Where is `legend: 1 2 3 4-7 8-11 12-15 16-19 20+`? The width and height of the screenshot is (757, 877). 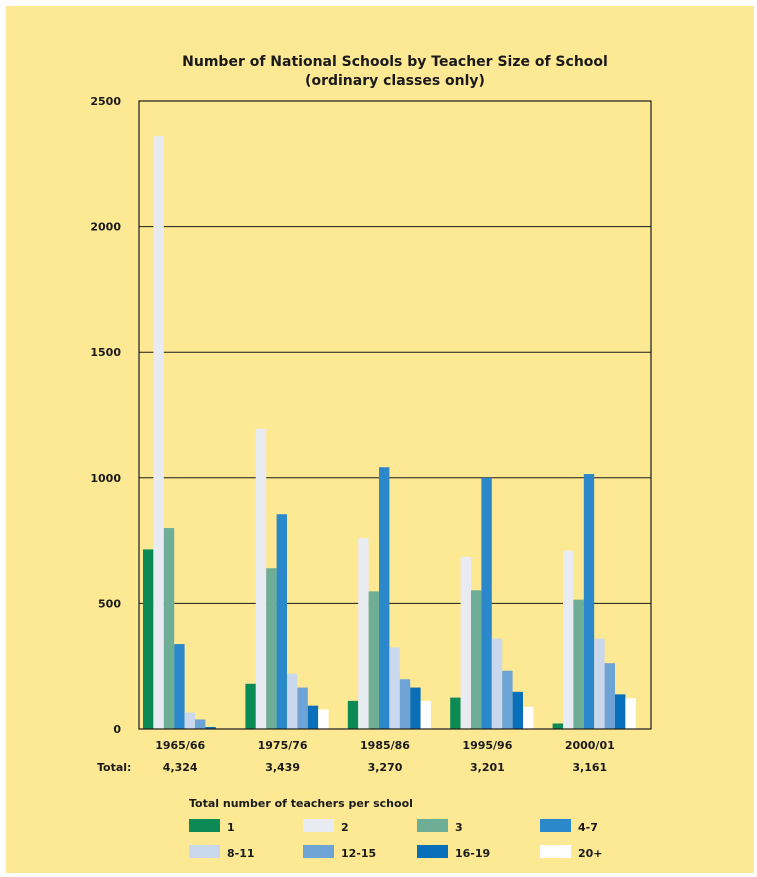 legend: 1 2 3 4-7 8-11 12-15 16-19 20+ is located at coordinates (396, 839).